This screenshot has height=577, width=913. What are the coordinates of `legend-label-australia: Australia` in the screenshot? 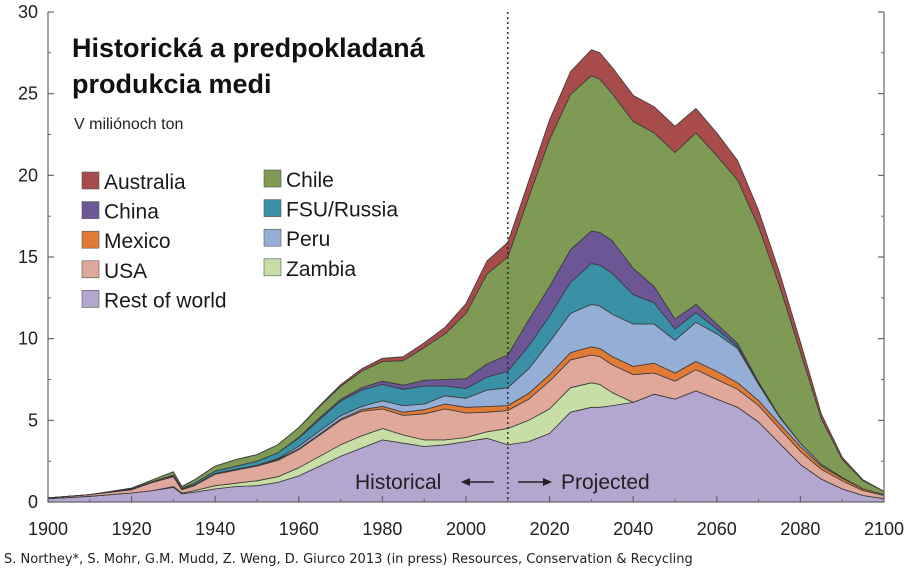 It's located at (145, 182).